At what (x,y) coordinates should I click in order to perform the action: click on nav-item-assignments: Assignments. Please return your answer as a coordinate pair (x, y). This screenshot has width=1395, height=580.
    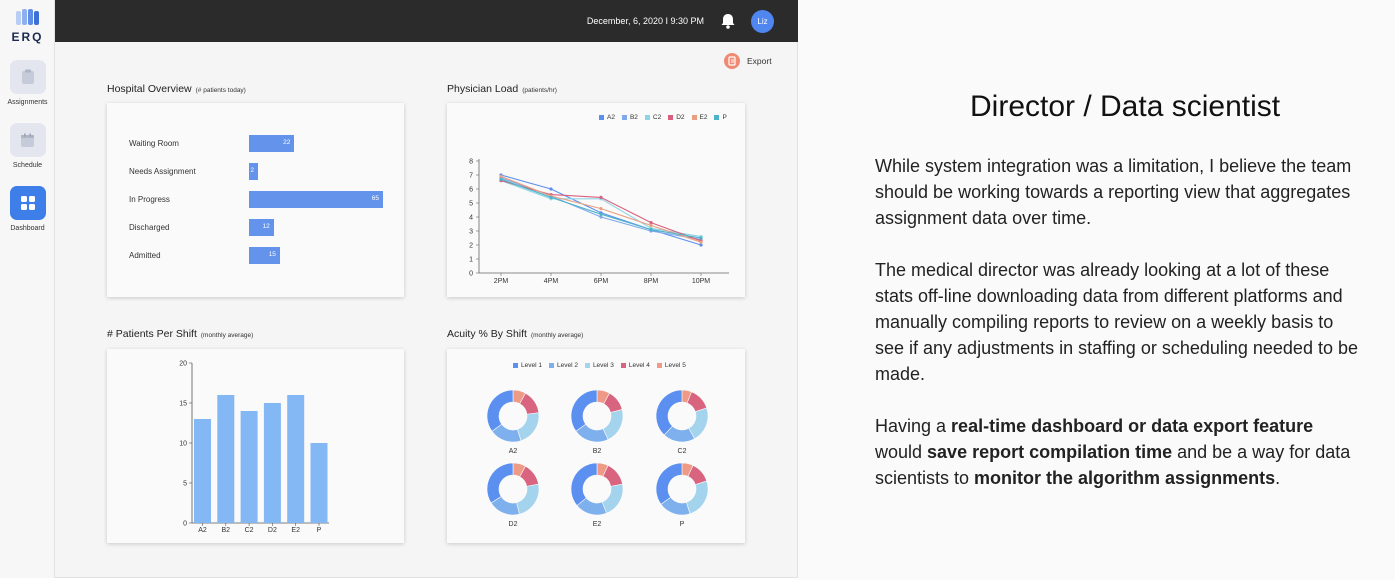
    Looking at the image, I should click on (27, 83).